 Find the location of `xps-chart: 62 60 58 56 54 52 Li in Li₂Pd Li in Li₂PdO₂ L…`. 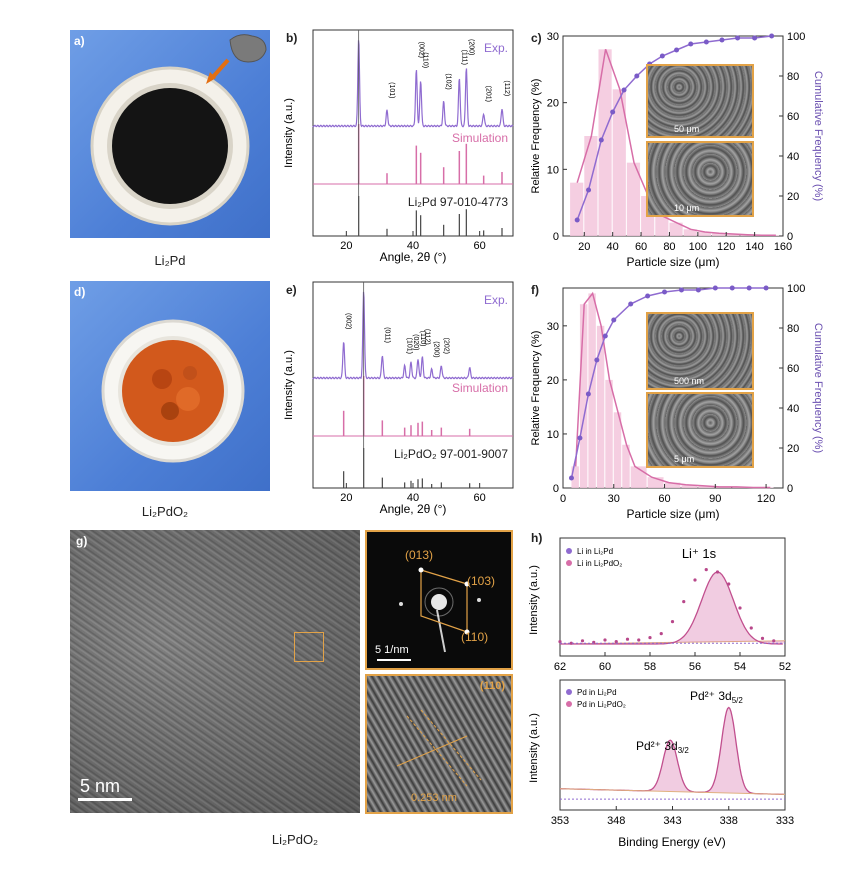

xps-chart: 62 60 58 56 54 52 Li in Li₂Pd Li in Li₂PdO₂ L… is located at coordinates (661, 693).